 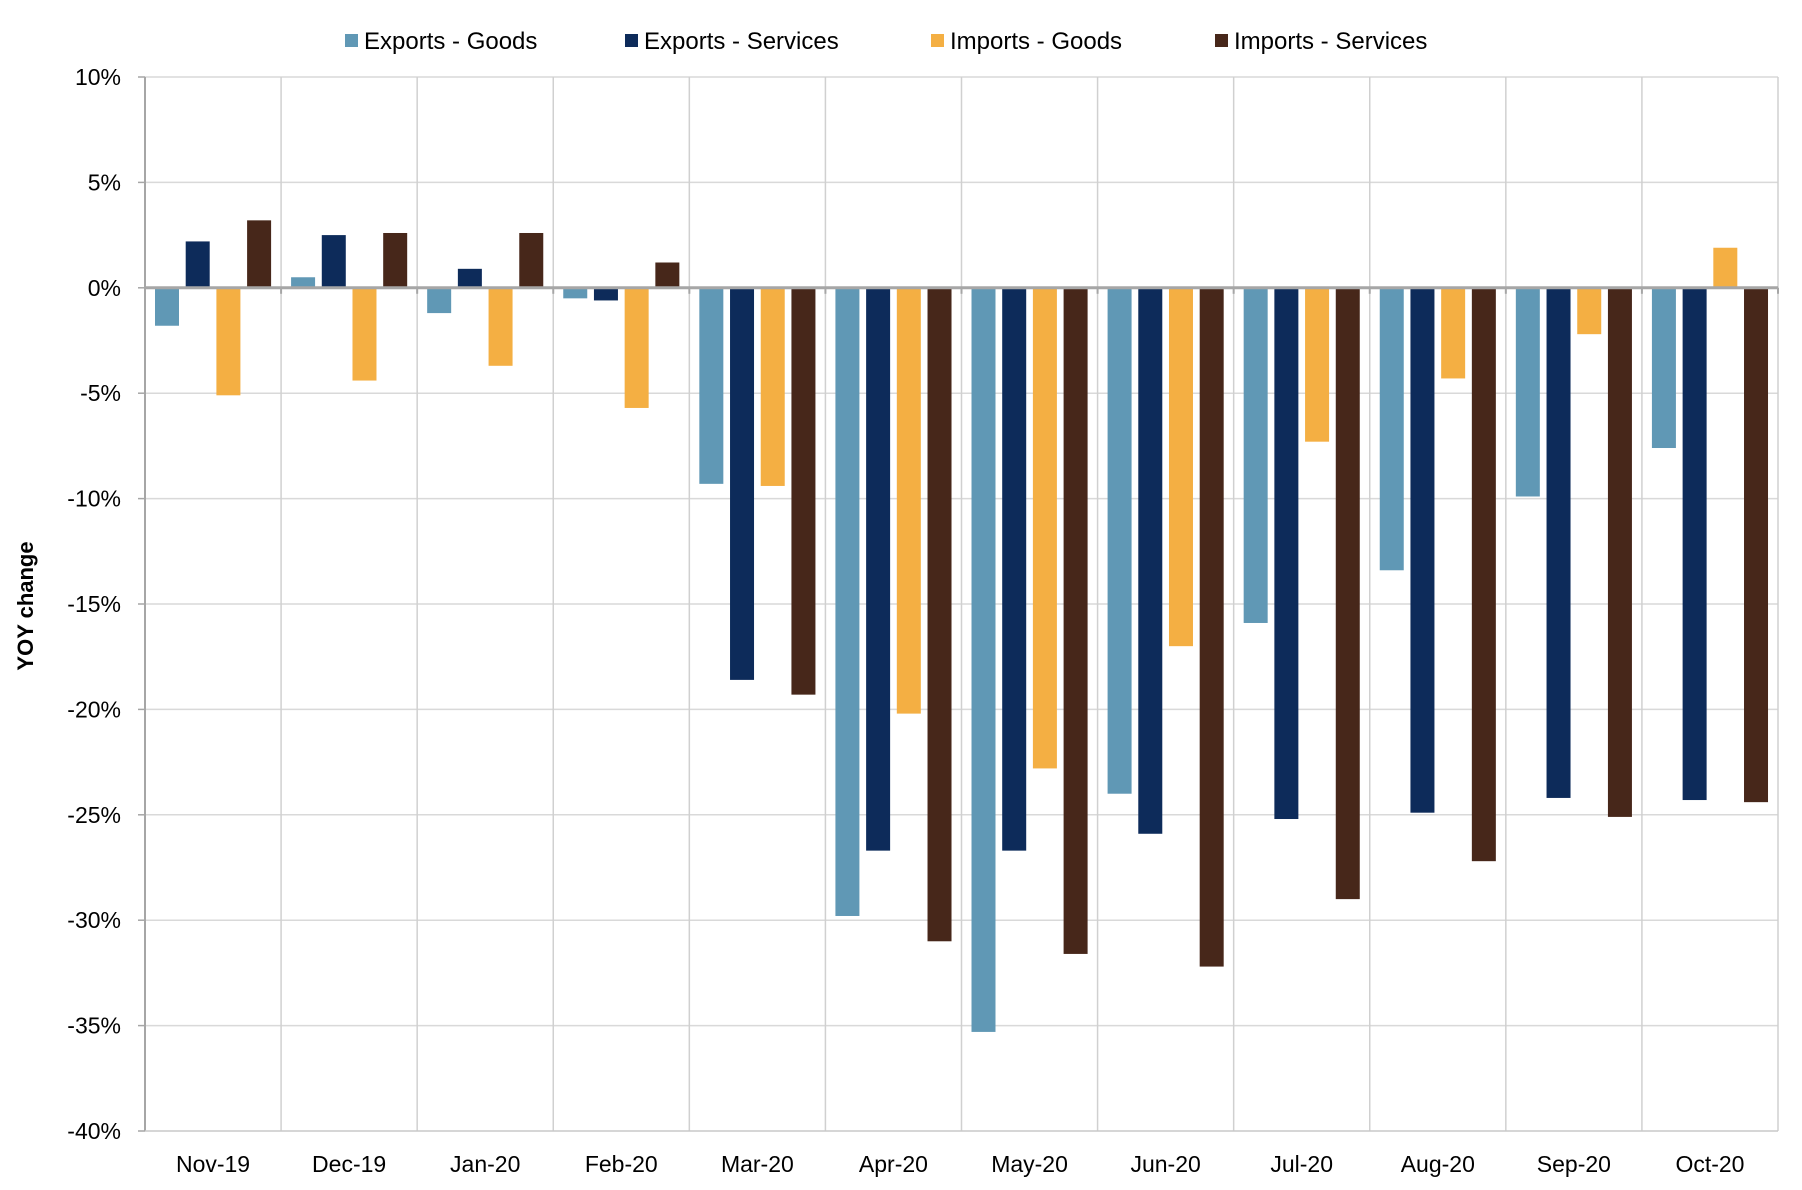 What do you see at coordinates (485, 1164) in the screenshot?
I see `x-tick-label: Jan-20` at bounding box center [485, 1164].